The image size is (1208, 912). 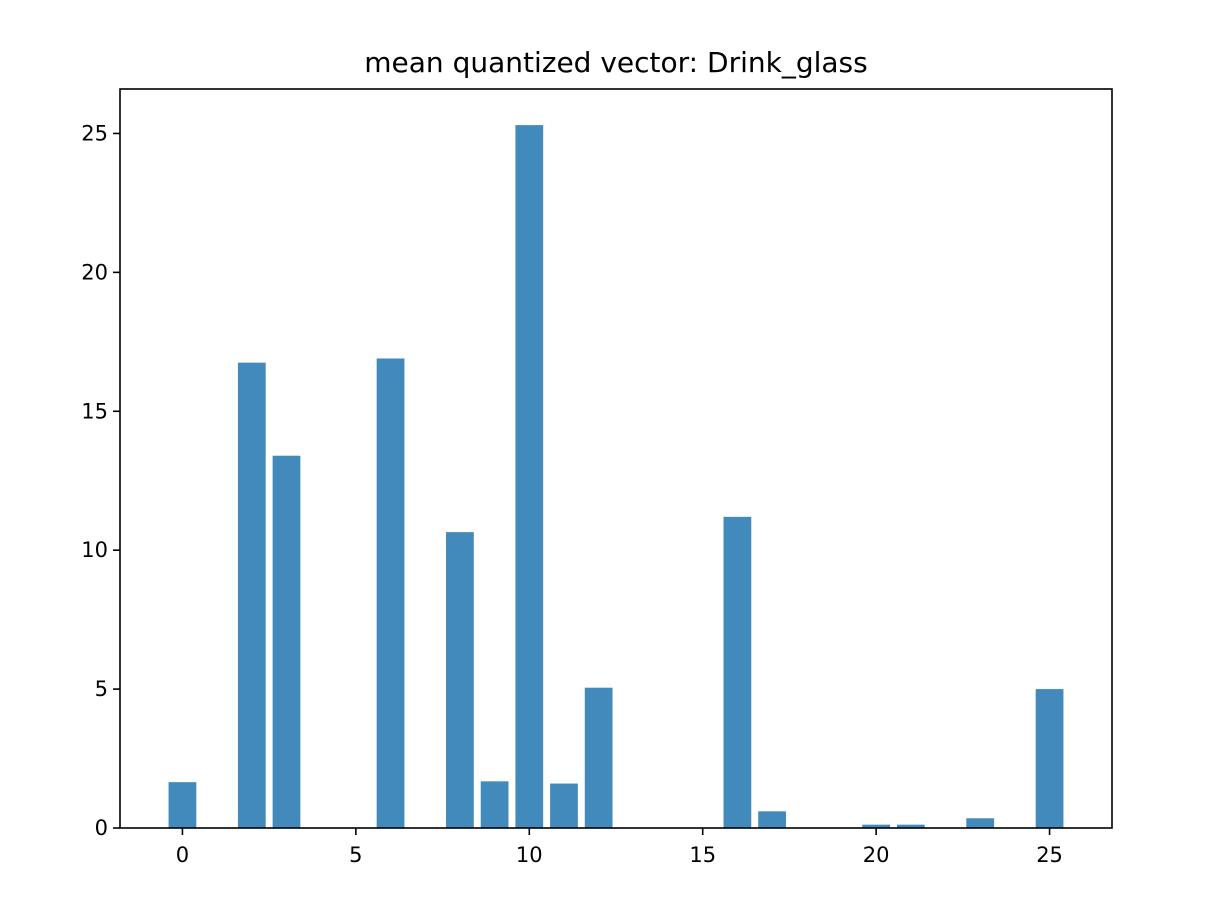 What do you see at coordinates (615, 62) in the screenshot?
I see `chart-title: mean quantized vector: Drink_glass` at bounding box center [615, 62].